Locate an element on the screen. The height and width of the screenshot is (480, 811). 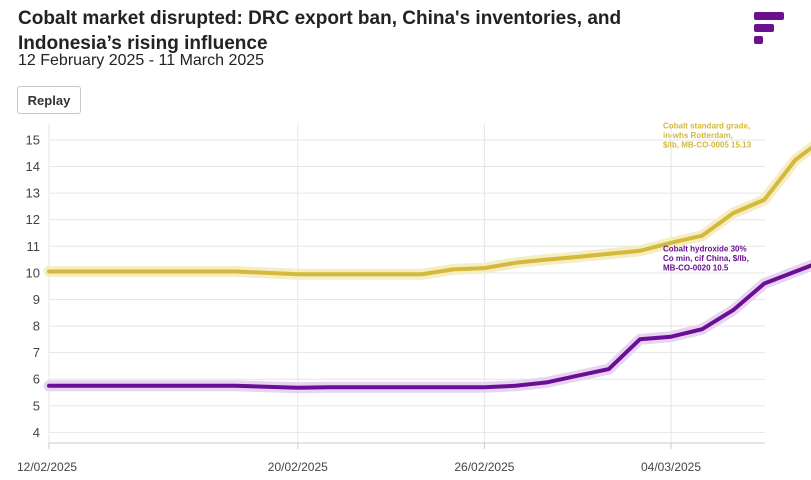
x-tick-label: 20/02/2025 is located at coordinates (298, 467).